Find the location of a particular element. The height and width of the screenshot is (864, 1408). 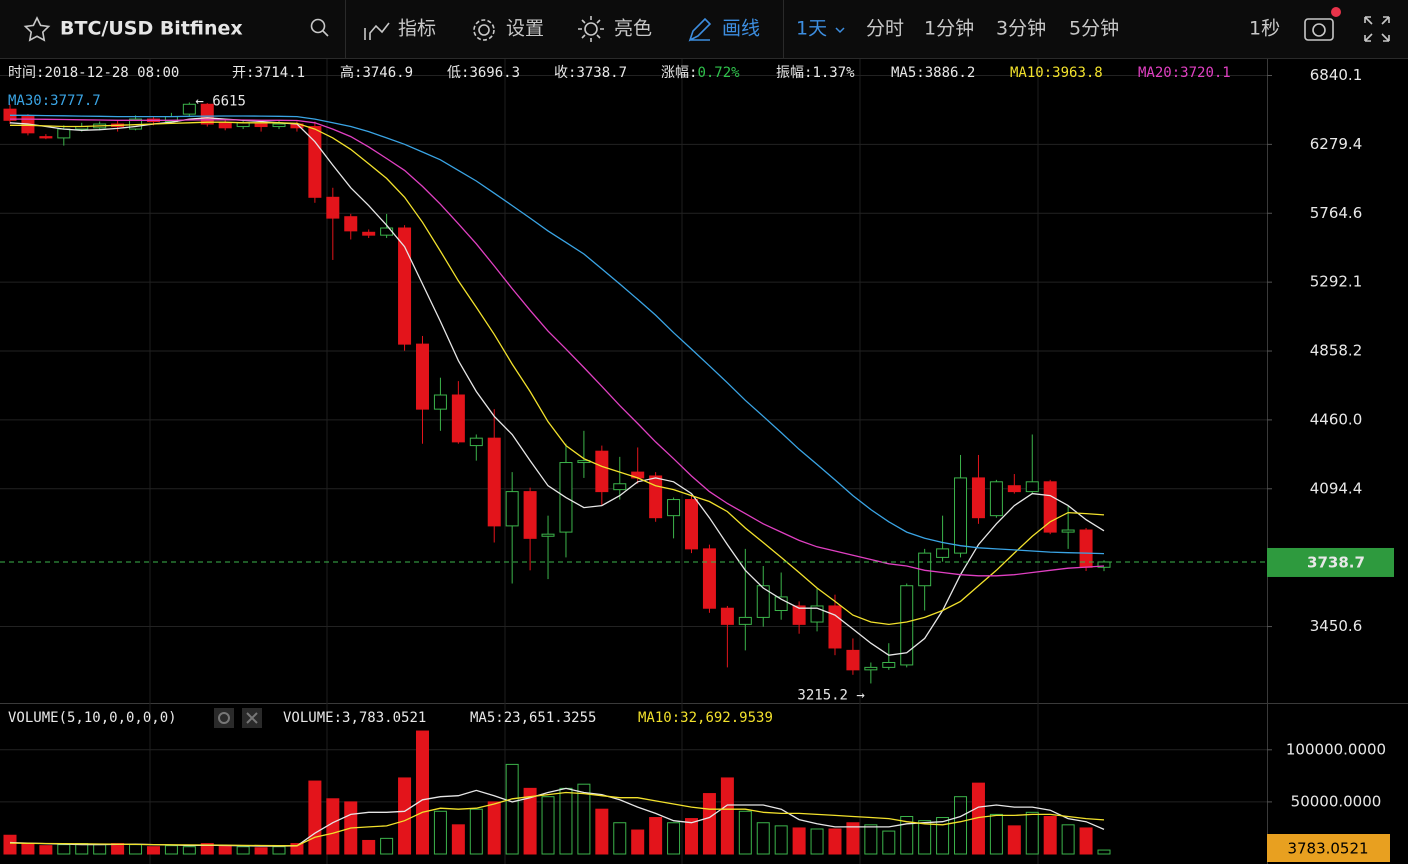

info-value: 3886.2 is located at coordinates (950, 73).